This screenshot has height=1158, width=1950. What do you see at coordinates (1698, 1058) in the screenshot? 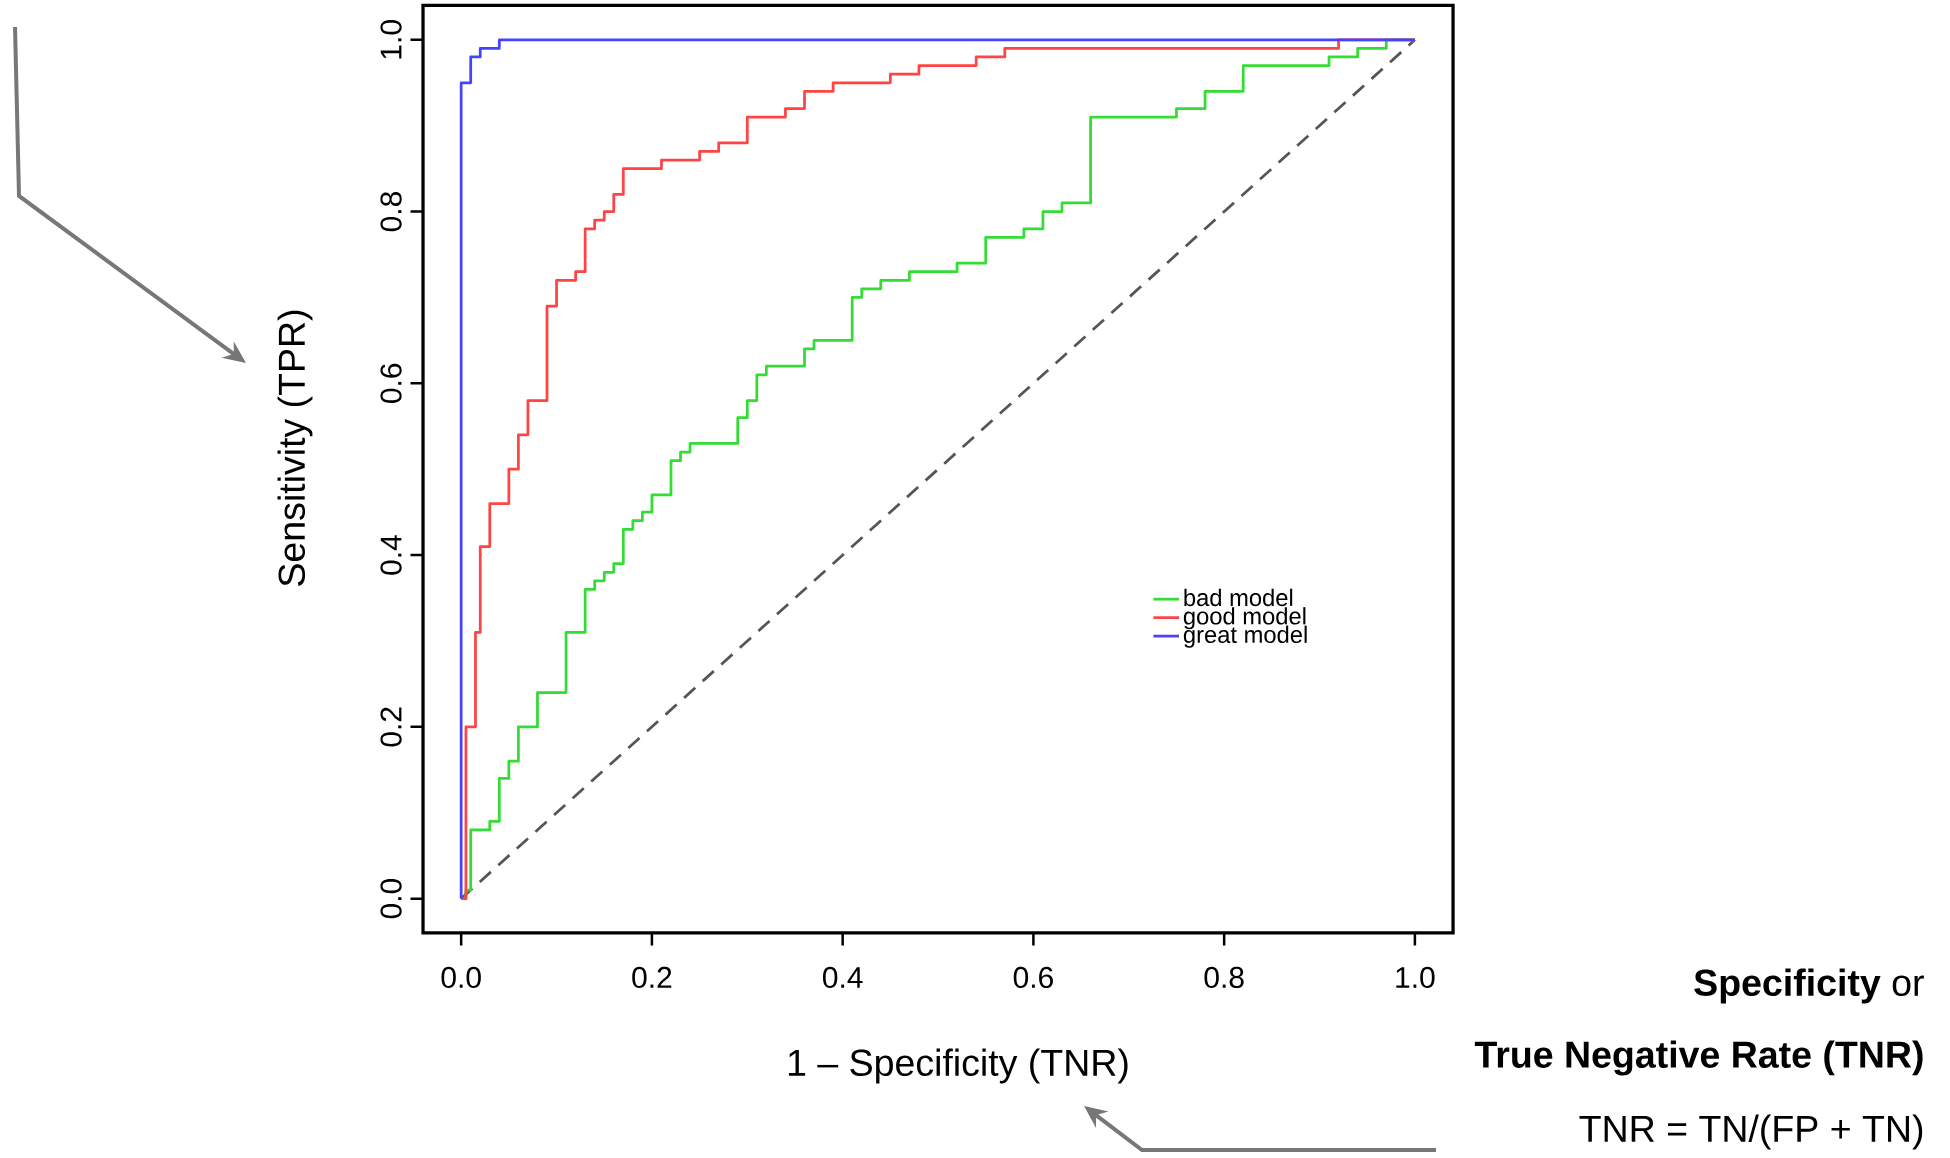
I see `text: True Negative Rate (TNR)` at bounding box center [1698, 1058].